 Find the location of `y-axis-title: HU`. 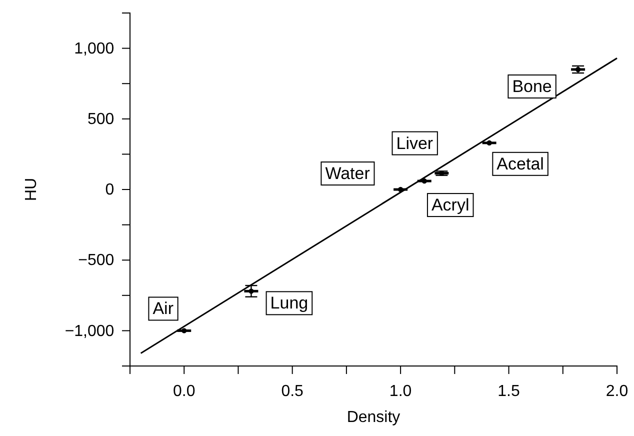

y-axis-title: HU is located at coordinates (31, 190).